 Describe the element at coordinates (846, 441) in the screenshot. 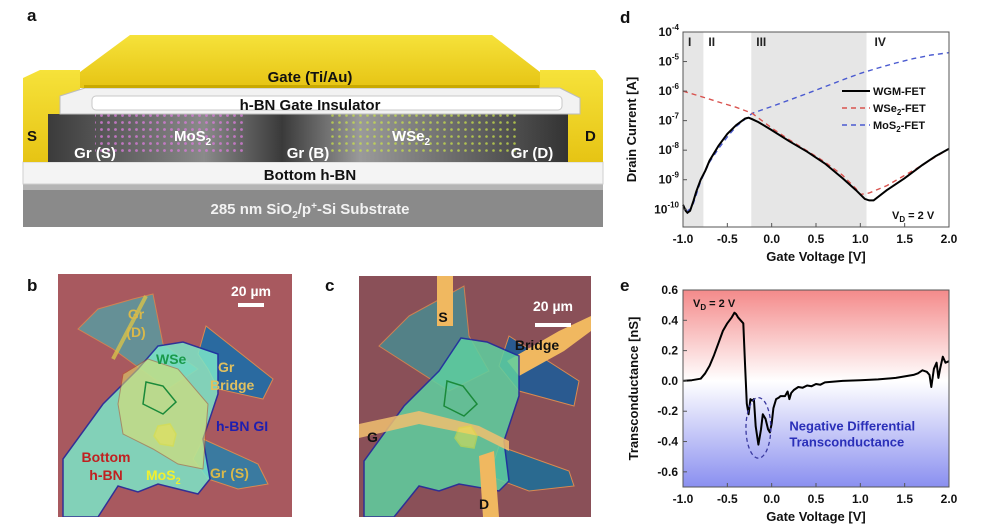

I see `ndt-label-line2: Transconductance` at that location.